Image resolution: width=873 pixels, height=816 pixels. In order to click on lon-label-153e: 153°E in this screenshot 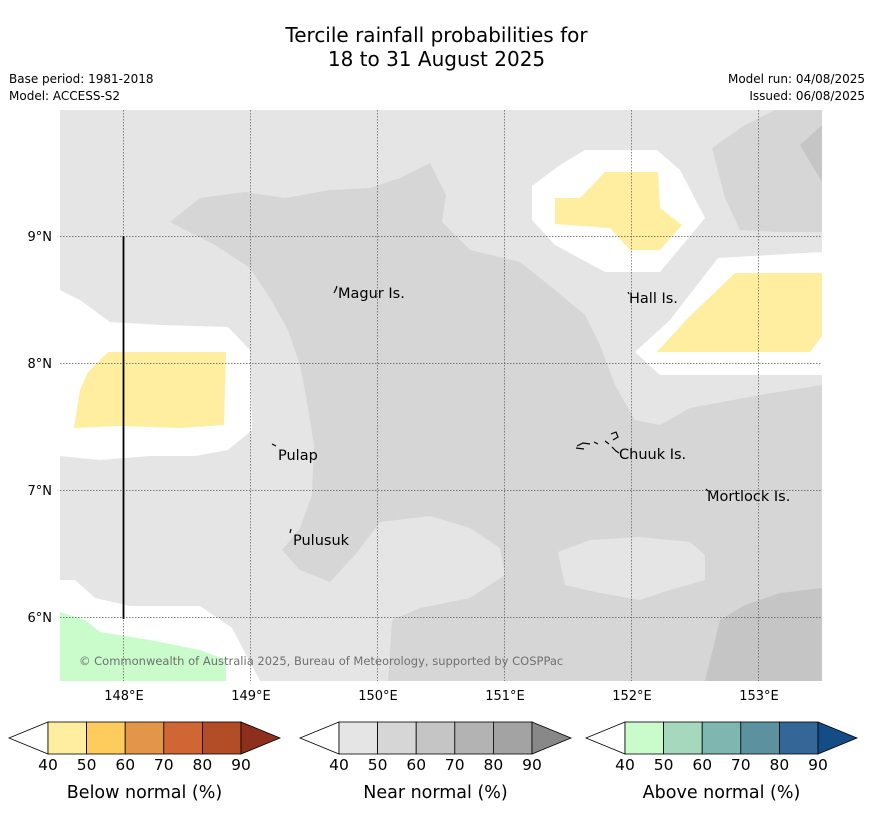, I will do `click(759, 696)`.